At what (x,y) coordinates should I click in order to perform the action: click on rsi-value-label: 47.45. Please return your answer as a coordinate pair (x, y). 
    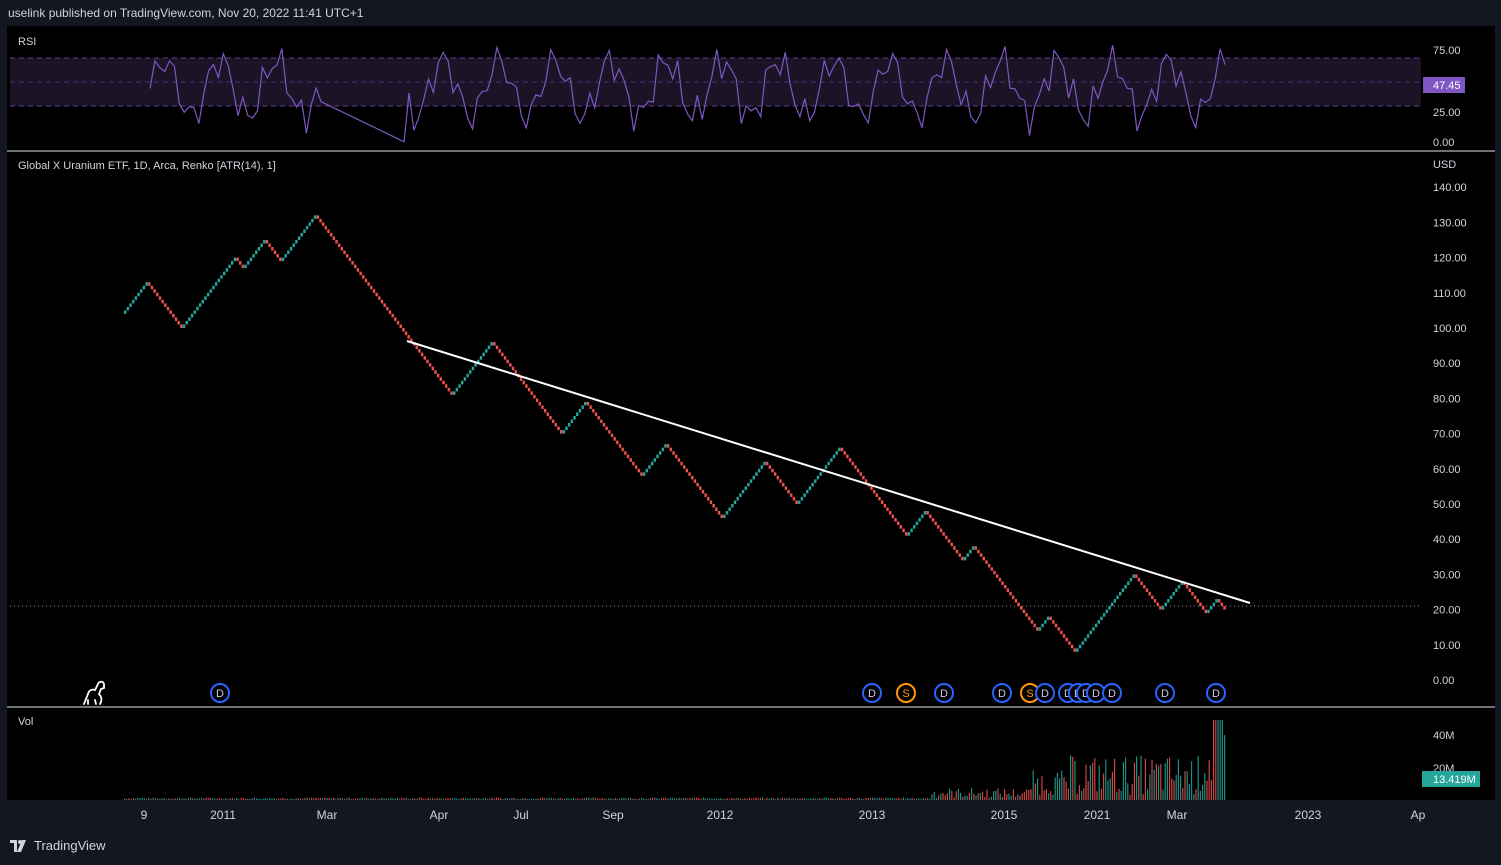
    Looking at the image, I should click on (1447, 86).